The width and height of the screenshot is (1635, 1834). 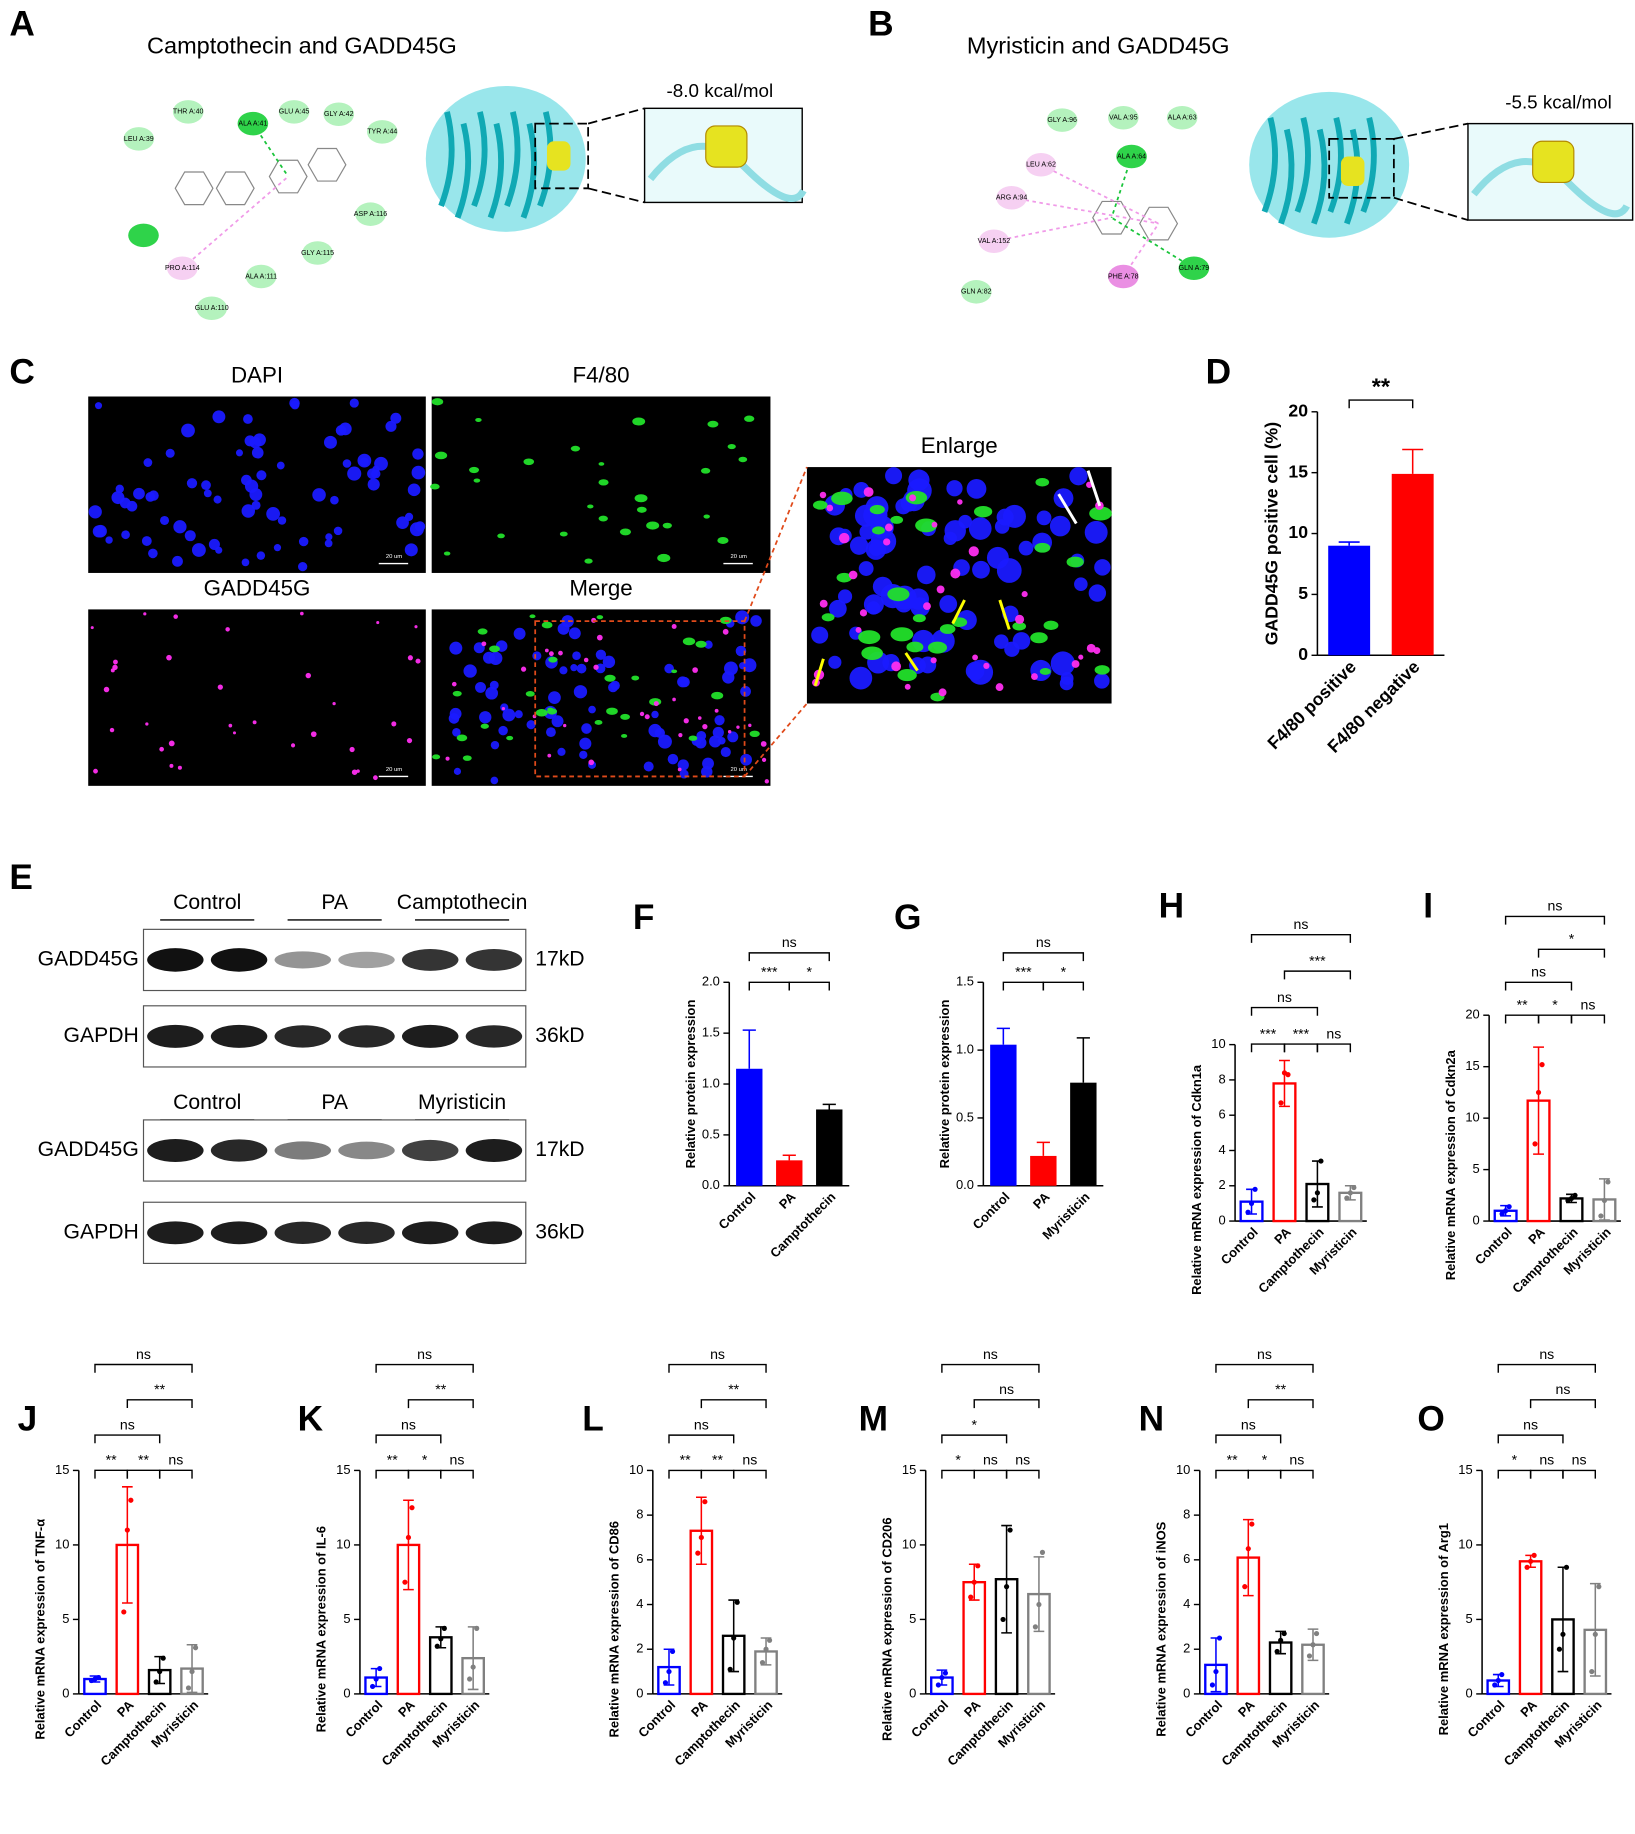 What do you see at coordinates (558, 156) in the screenshot?
I see `ligand` at bounding box center [558, 156].